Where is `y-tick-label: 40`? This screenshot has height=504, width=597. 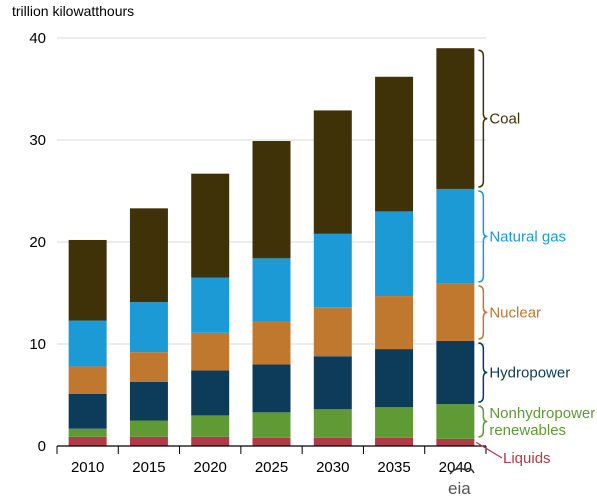 y-tick-label: 40 is located at coordinates (37, 38).